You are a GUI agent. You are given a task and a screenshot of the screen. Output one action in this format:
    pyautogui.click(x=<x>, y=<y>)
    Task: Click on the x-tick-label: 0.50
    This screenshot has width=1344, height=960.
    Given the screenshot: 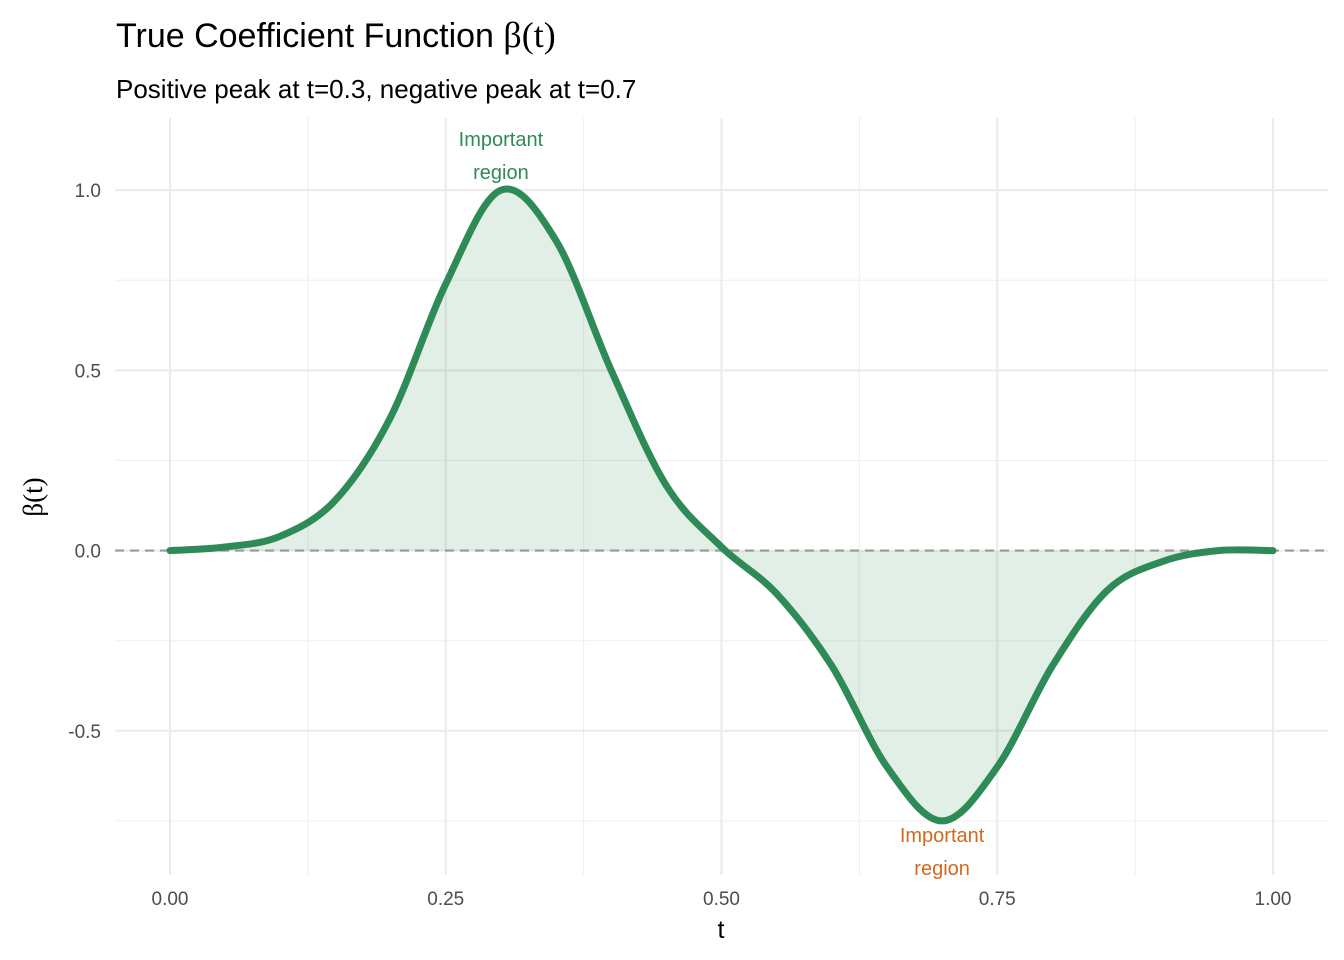 What is the action you would take?
    pyautogui.click(x=721, y=899)
    